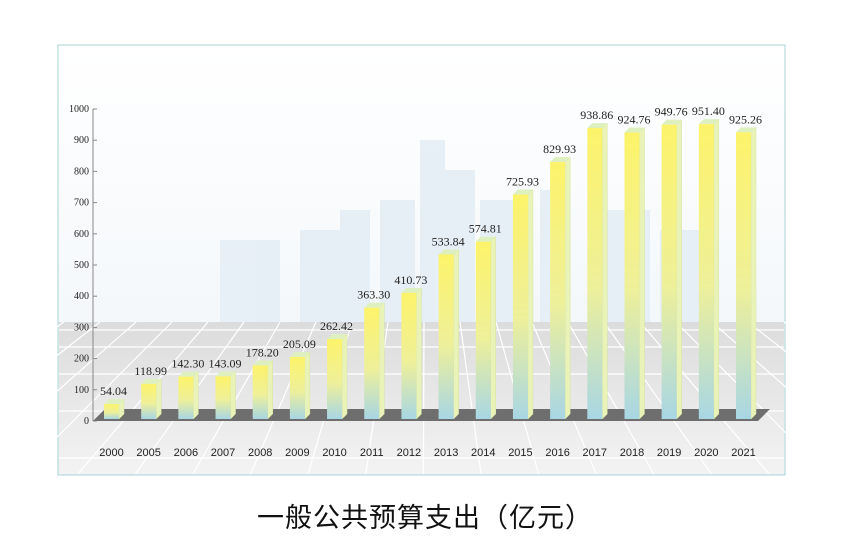 This screenshot has width=850, height=547. What do you see at coordinates (81, 359) in the screenshot?
I see `y-tick-label: 200` at bounding box center [81, 359].